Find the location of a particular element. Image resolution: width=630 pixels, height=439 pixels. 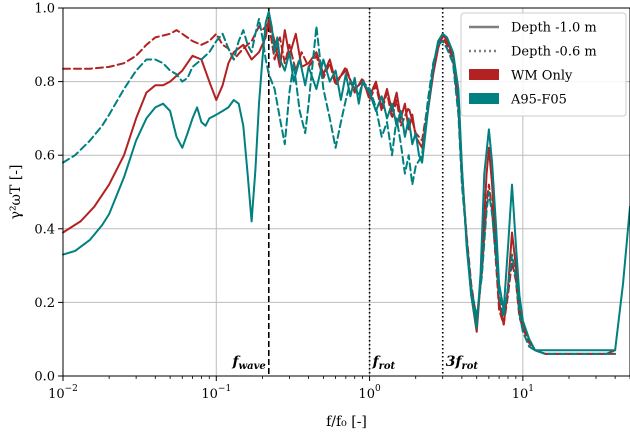

legend-box is located at coordinates (543, 64).